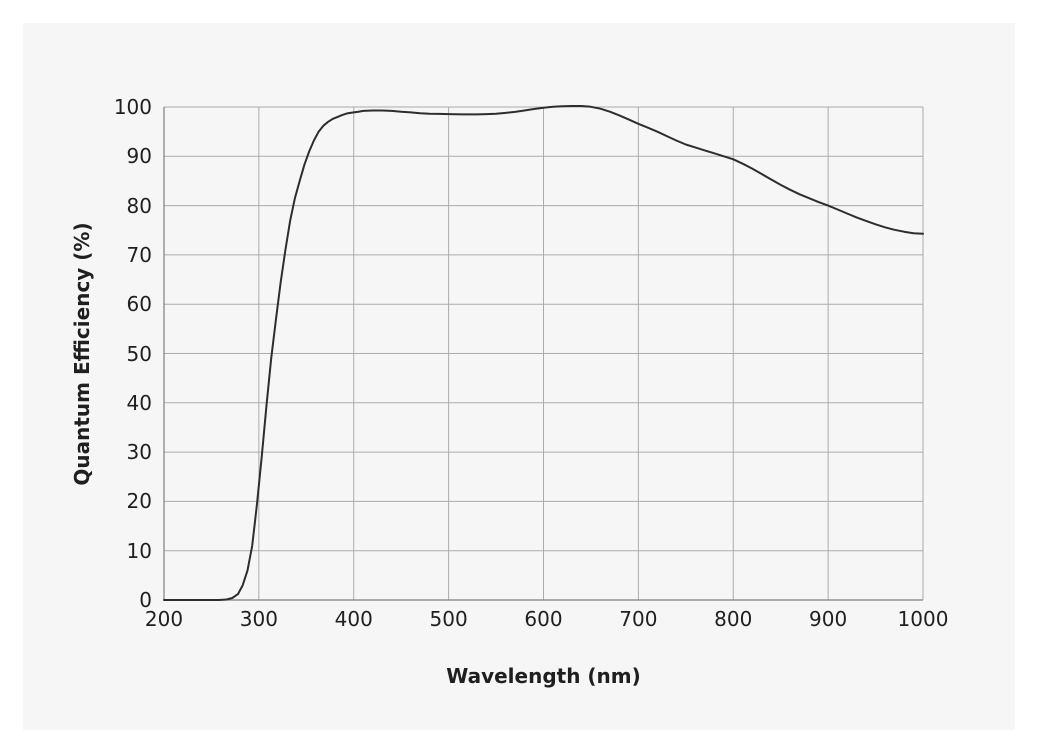 Image resolution: width=1040 pixels, height=753 pixels. Describe the element at coordinates (139, 353) in the screenshot. I see `y-tick-label-50: 50` at that location.